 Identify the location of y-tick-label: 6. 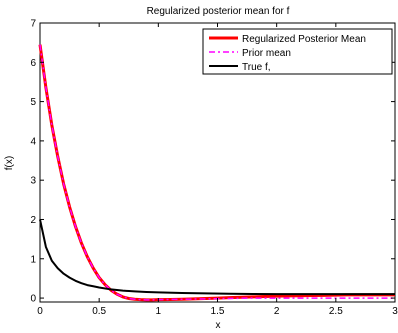
(33, 63).